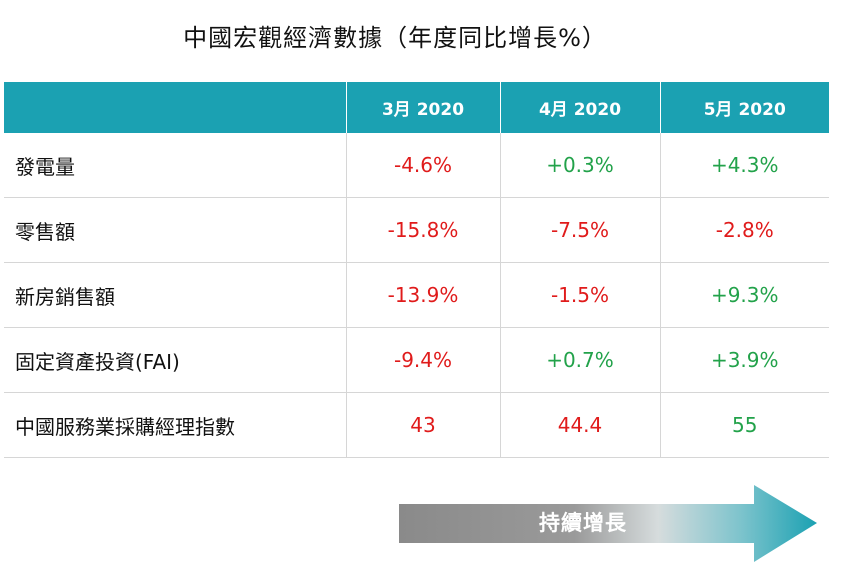 This screenshot has width=844, height=584. Describe the element at coordinates (423, 360) in the screenshot. I see `table-cell: -9.4%` at that location.